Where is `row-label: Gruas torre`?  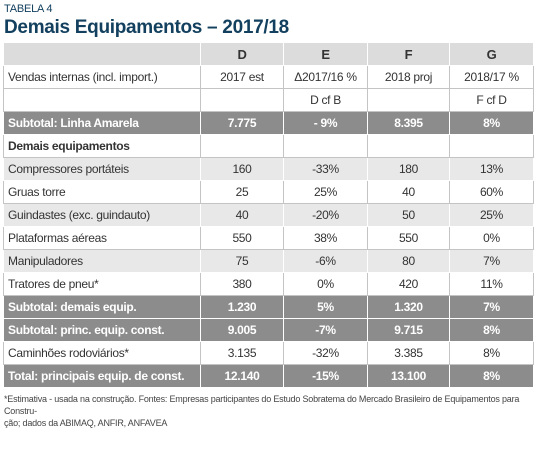 row-label: Gruas torre is located at coordinates (102, 192).